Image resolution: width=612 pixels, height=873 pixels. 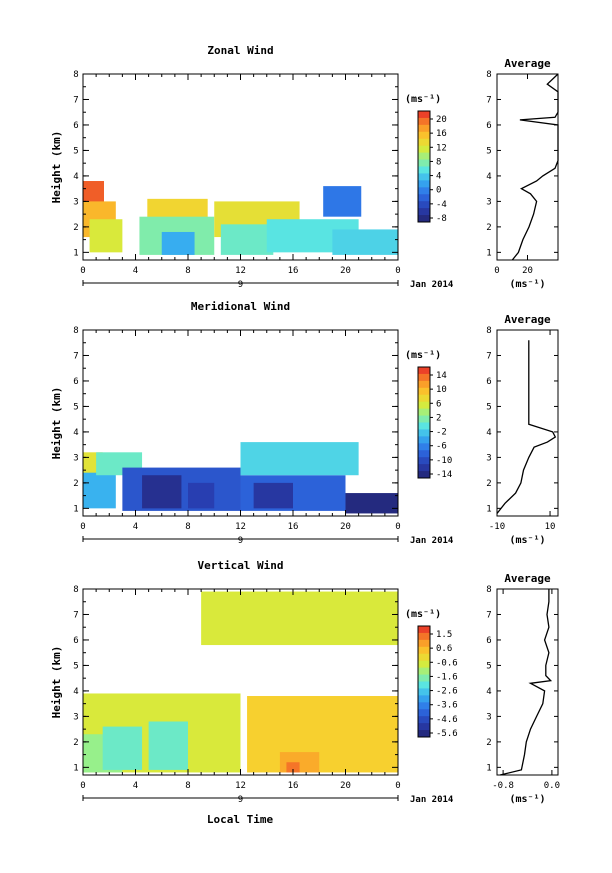 What do you see at coordinates (441, 205) in the screenshot?
I see `colorbar-tick-label: -4` at bounding box center [441, 205].